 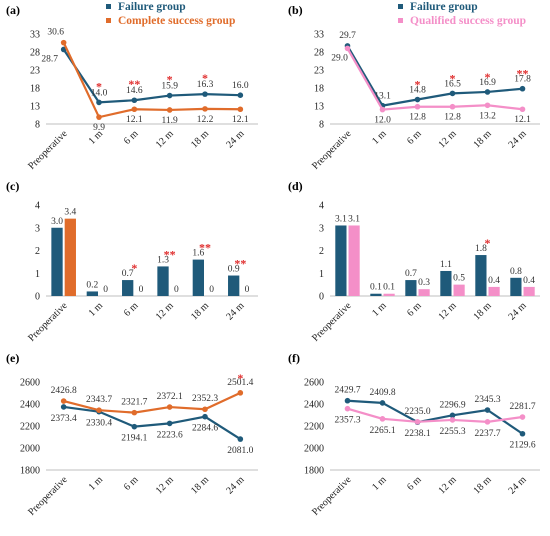 I want to click on data-label: 14.8, so click(x=417, y=91).